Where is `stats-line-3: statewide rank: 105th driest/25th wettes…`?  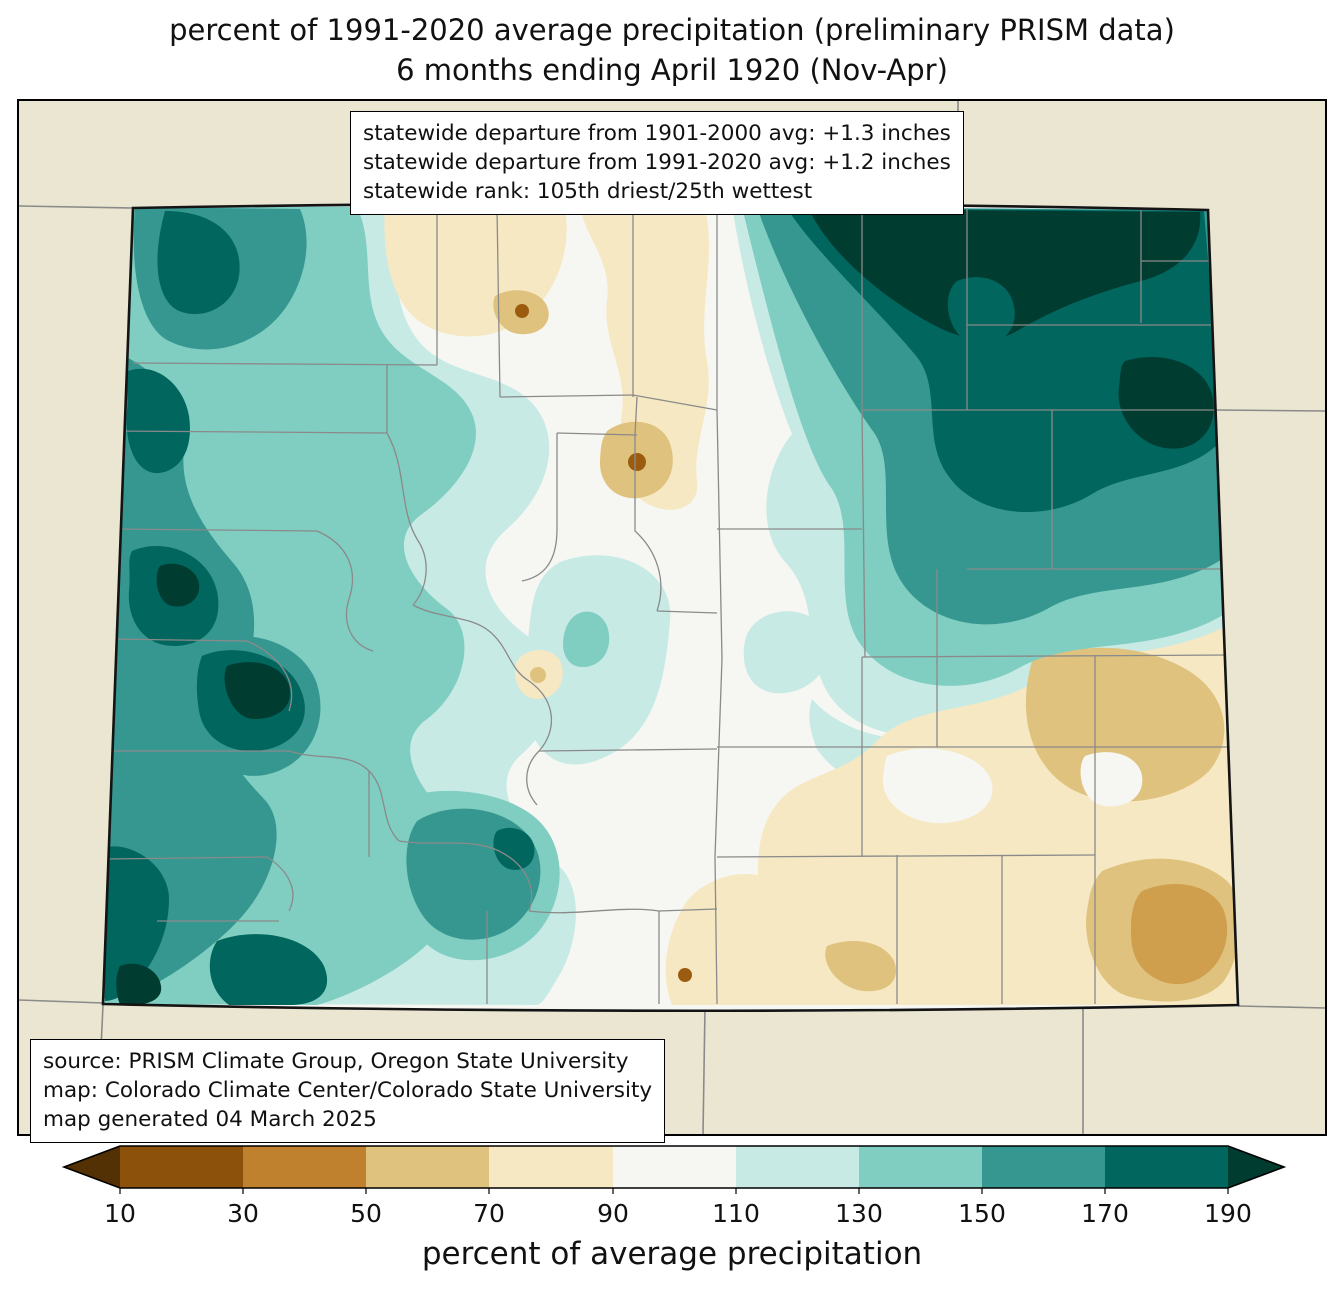
stats-line-3: statewide rank: 105th driest/25th wettes… is located at coordinates (588, 191).